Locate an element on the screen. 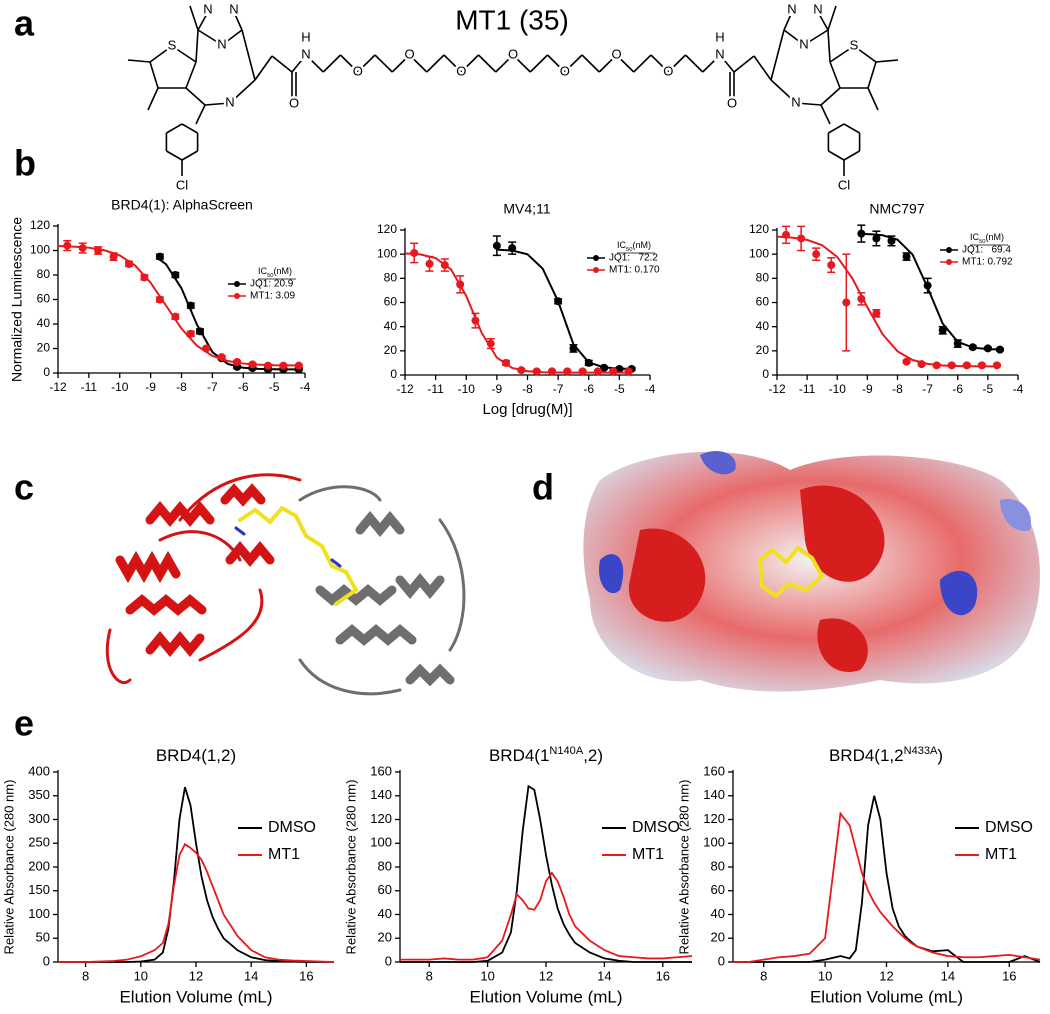  chart-title: NMC797 is located at coordinates (896, 209).